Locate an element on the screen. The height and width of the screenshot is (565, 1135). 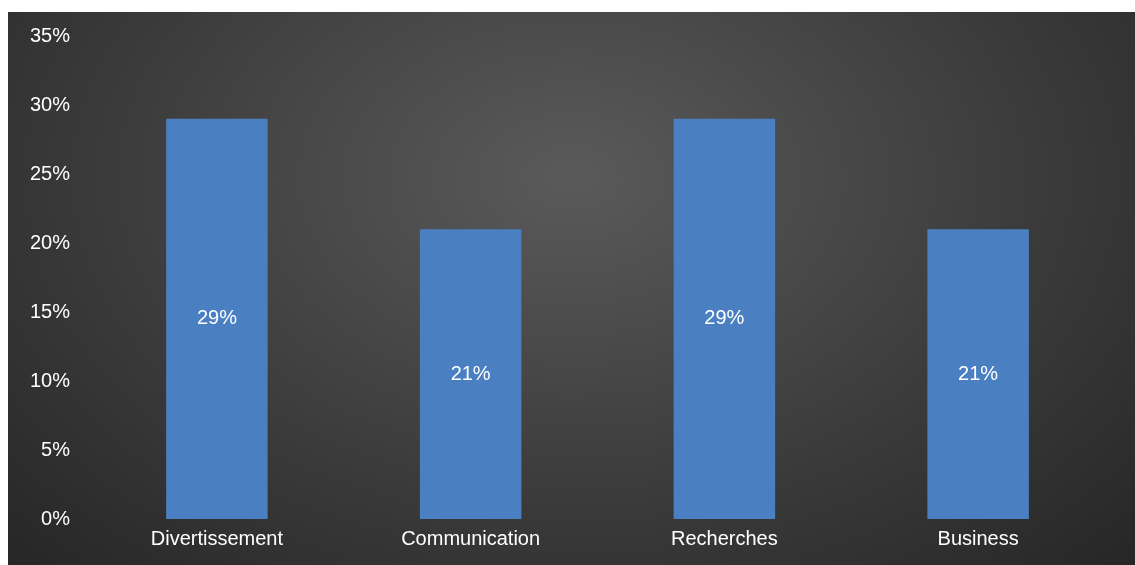
y-tick-label: 15% is located at coordinates (50, 310).